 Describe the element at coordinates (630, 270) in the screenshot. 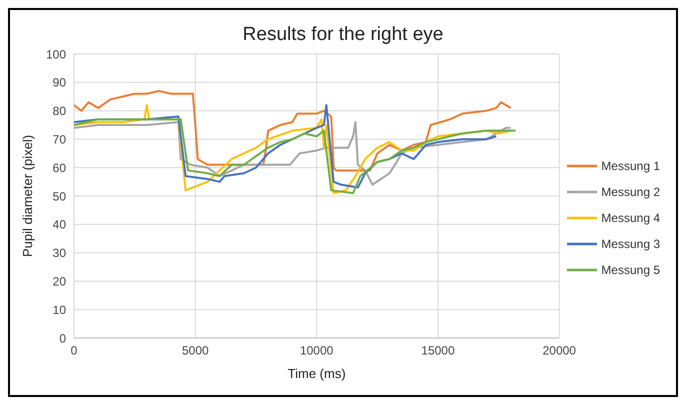

I see `legend-label: Messung 5` at that location.